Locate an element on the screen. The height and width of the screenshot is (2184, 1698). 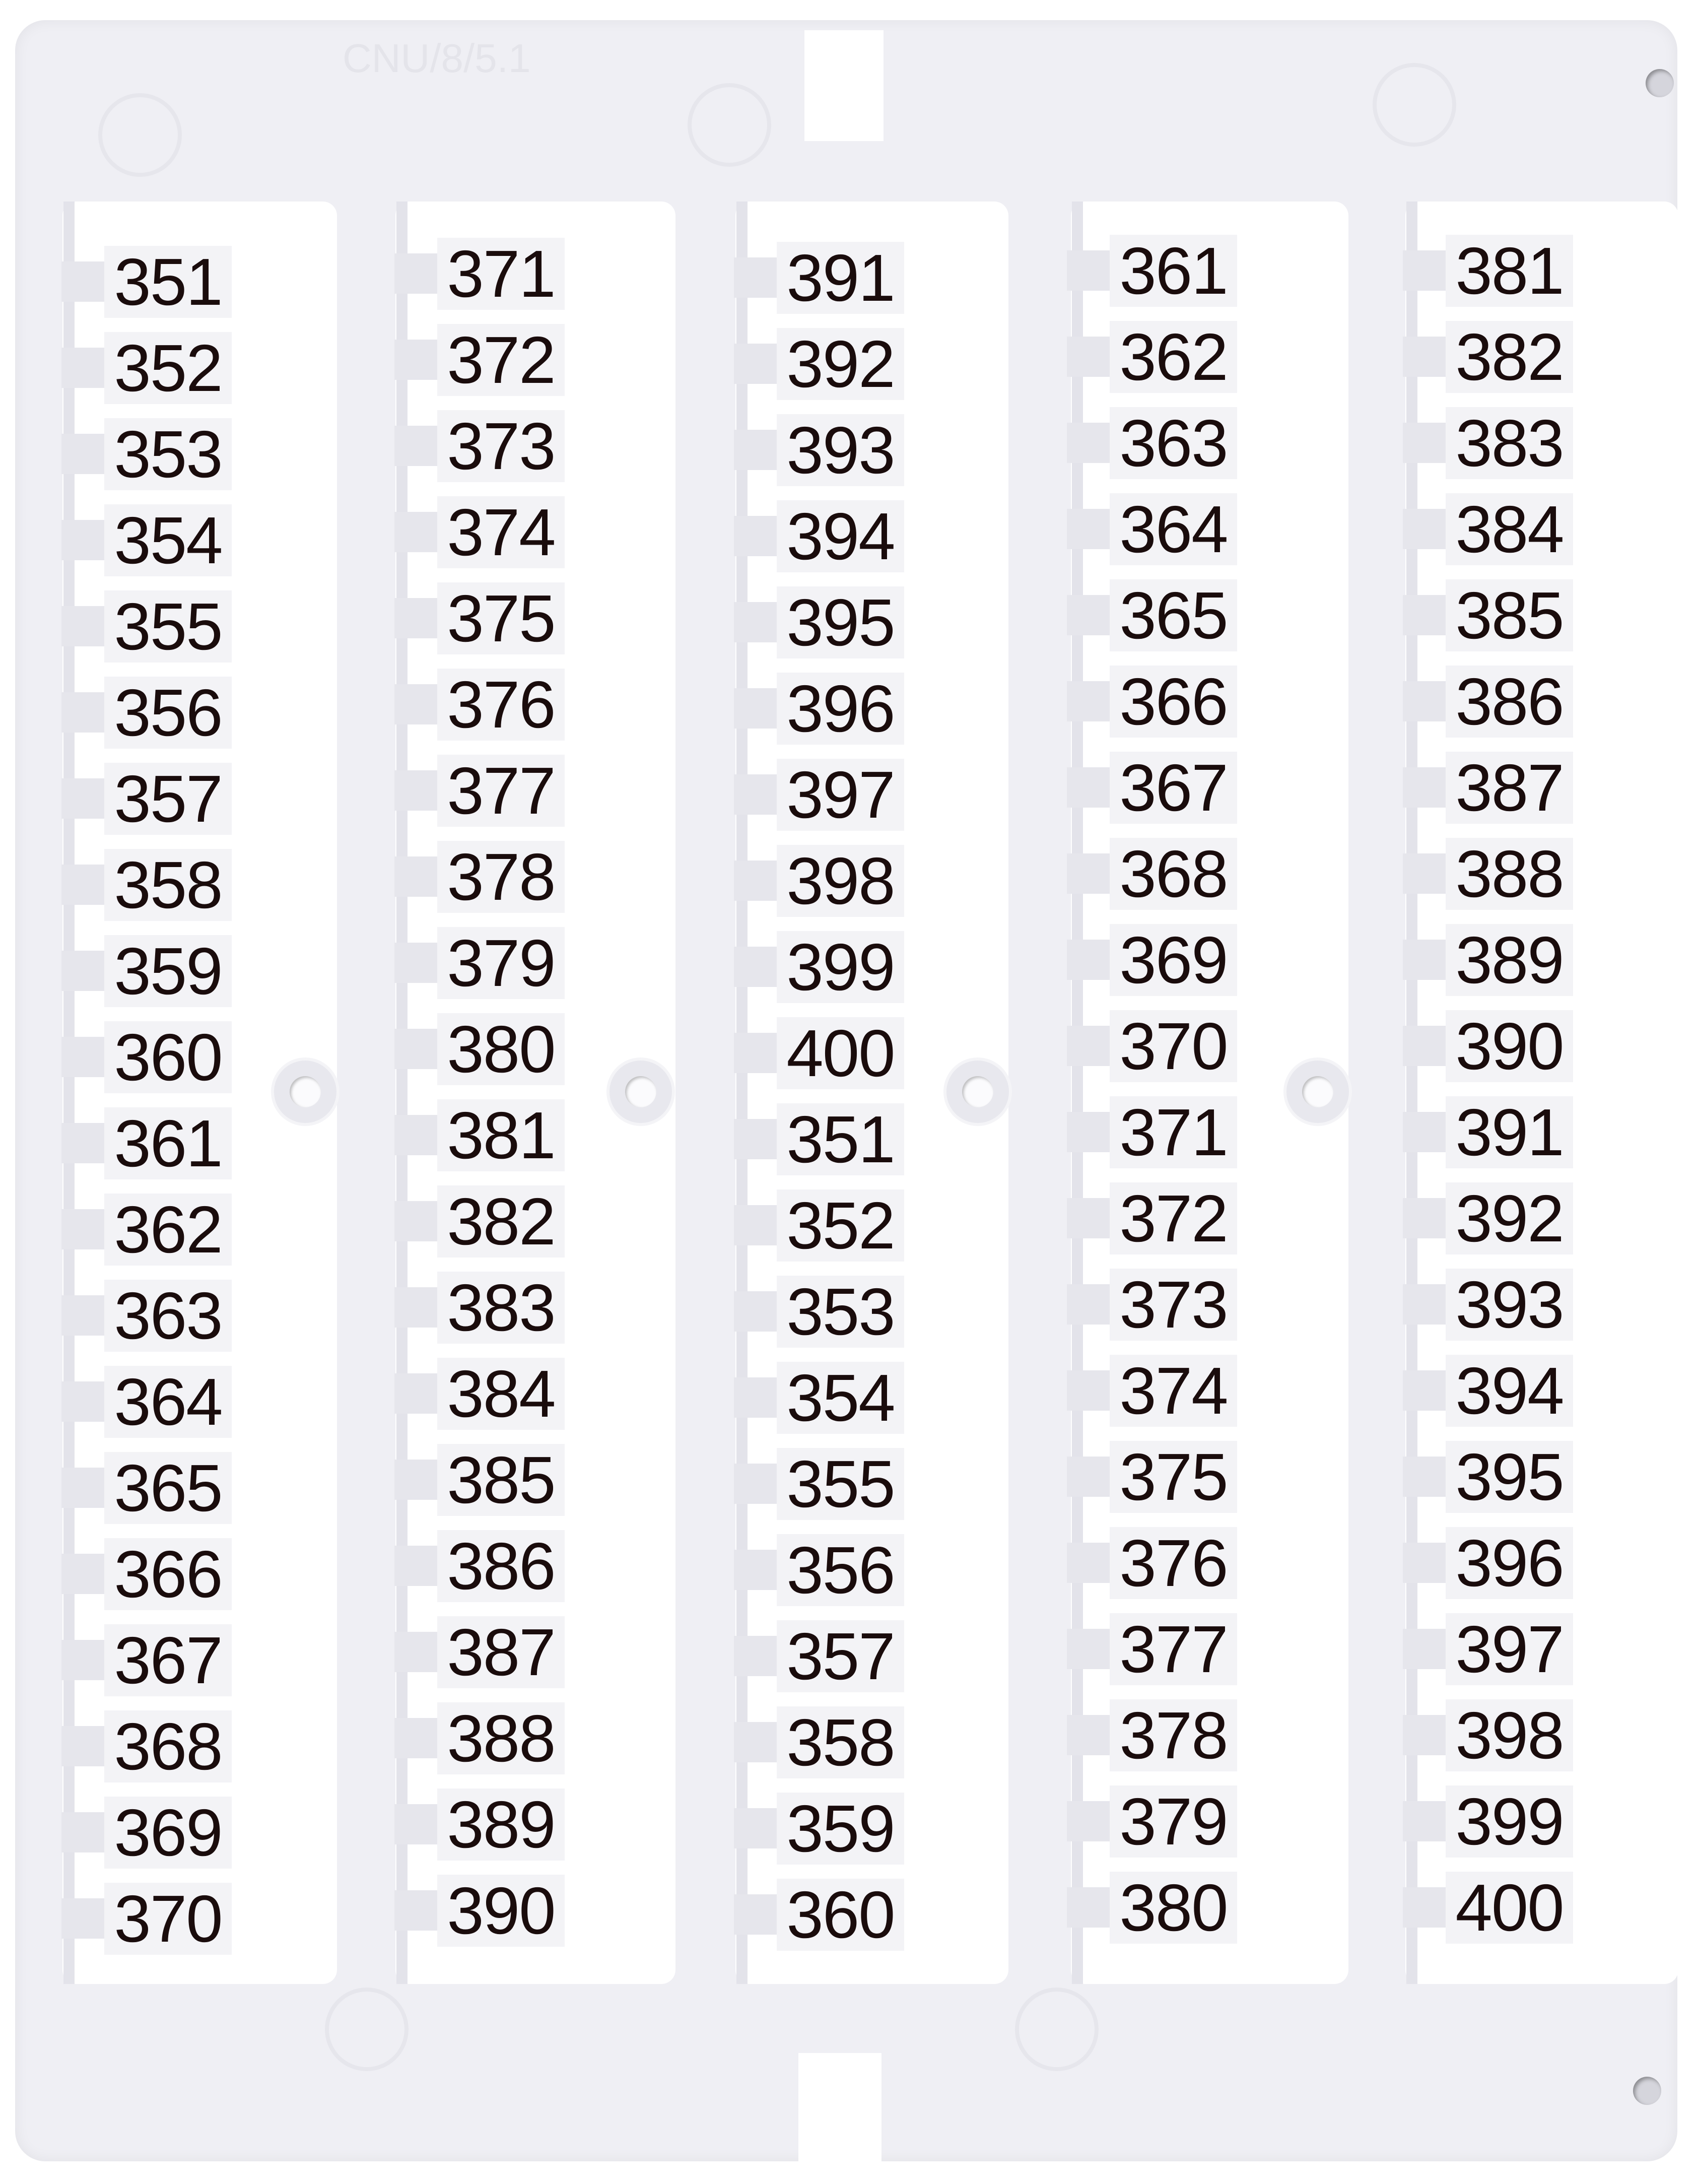
marker-label: 370 is located at coordinates (1173, 1046).